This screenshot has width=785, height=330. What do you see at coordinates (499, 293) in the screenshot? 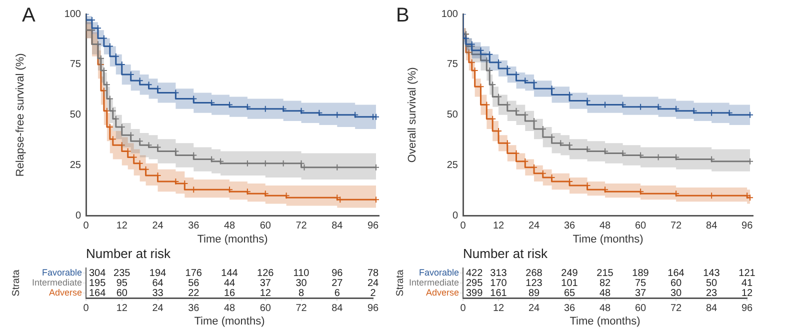
I see `data-label: 161` at bounding box center [499, 293].